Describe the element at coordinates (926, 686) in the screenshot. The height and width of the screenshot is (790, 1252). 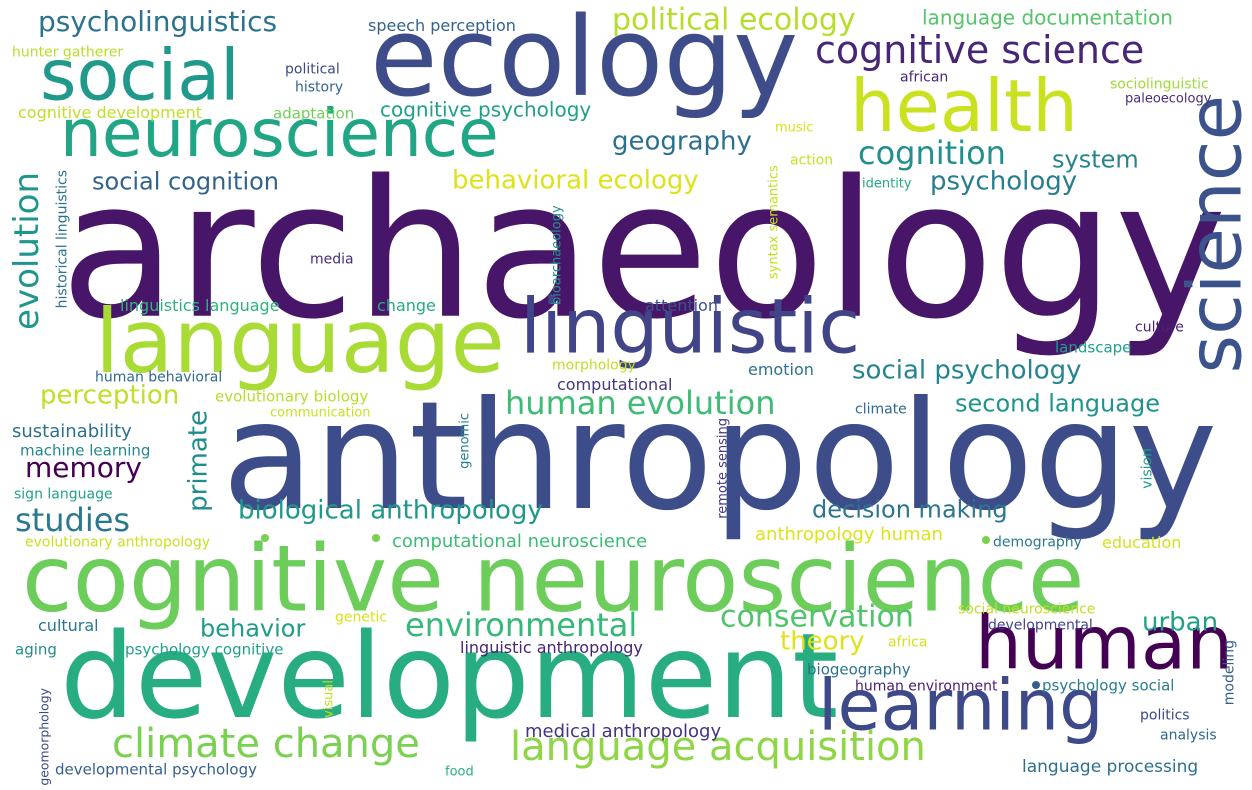
I see `word-human-environment: human environment` at that location.